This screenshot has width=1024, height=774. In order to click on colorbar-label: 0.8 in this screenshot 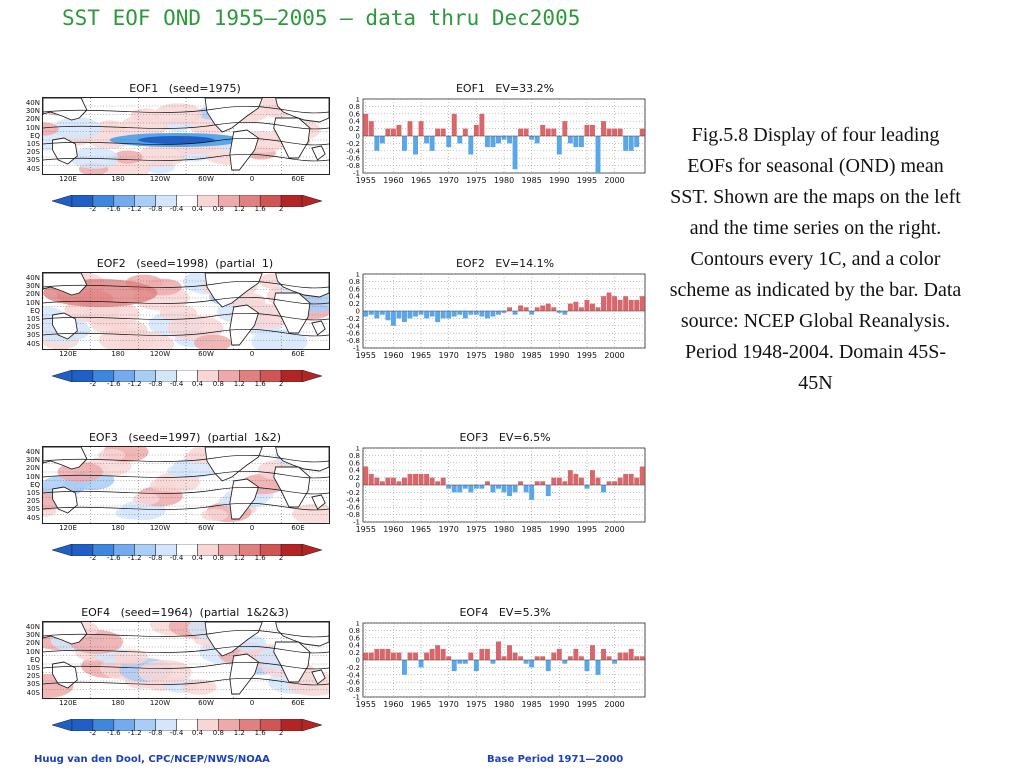, I will do `click(218, 733)`.